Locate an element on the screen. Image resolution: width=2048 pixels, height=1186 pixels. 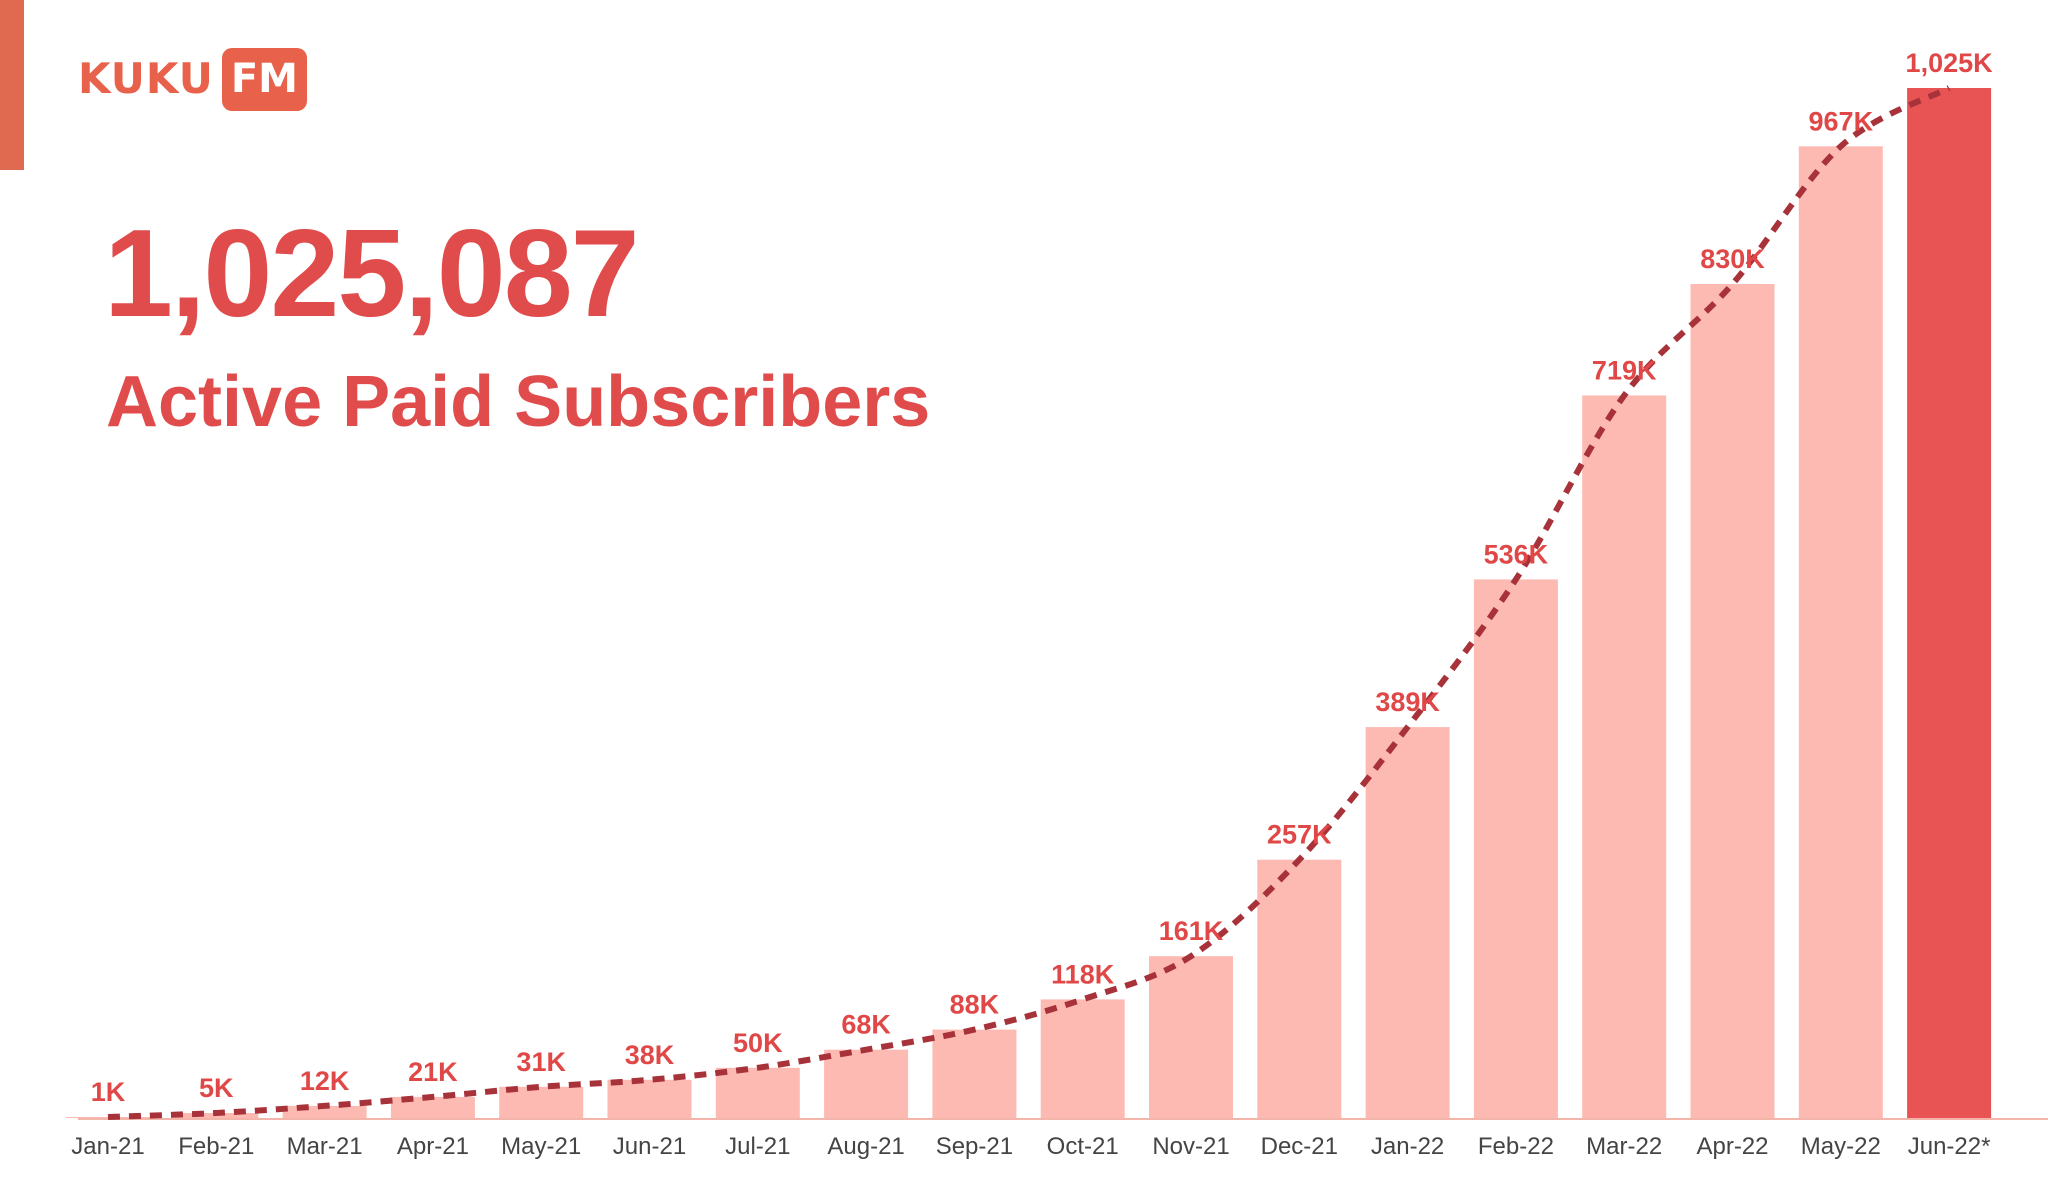
x-tick-label: Jun-21 is located at coordinates (649, 1146).